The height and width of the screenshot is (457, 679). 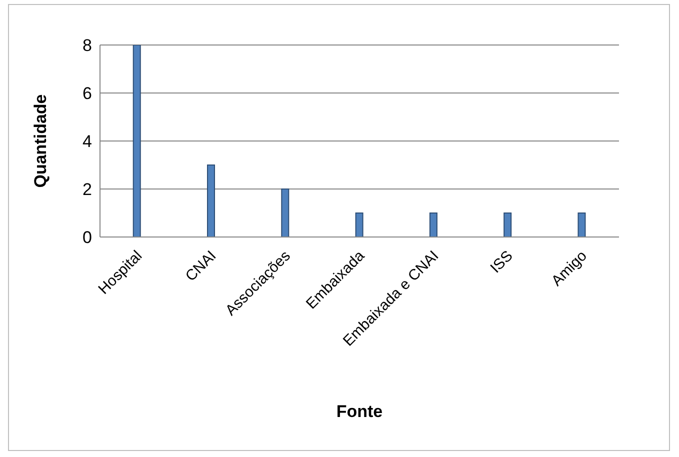 I want to click on y-tick-label: 0, so click(x=87, y=238).